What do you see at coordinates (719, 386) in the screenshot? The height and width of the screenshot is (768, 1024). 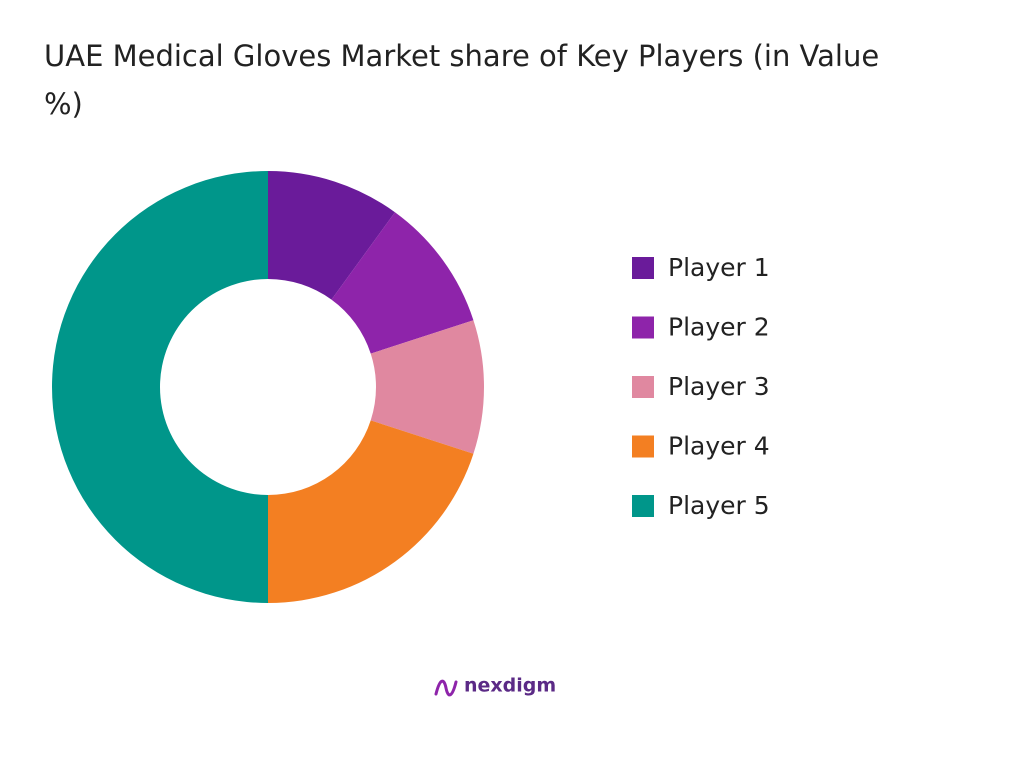 I see `legend-label: Player 3` at bounding box center [719, 386].